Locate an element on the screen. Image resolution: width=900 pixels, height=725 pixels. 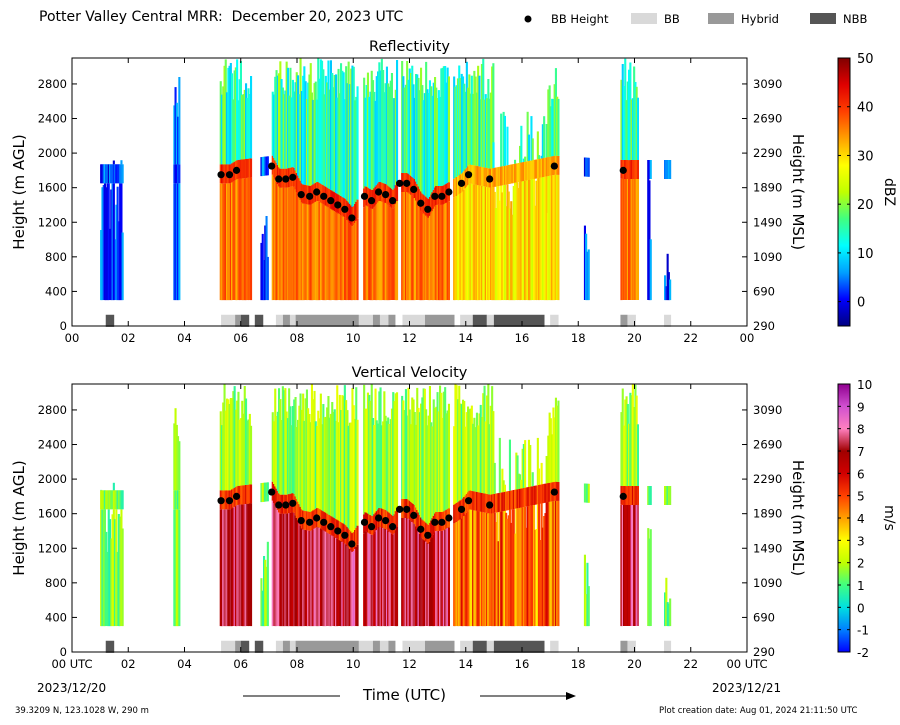
y-tick-right-label: 690 is located at coordinates (764, 291).